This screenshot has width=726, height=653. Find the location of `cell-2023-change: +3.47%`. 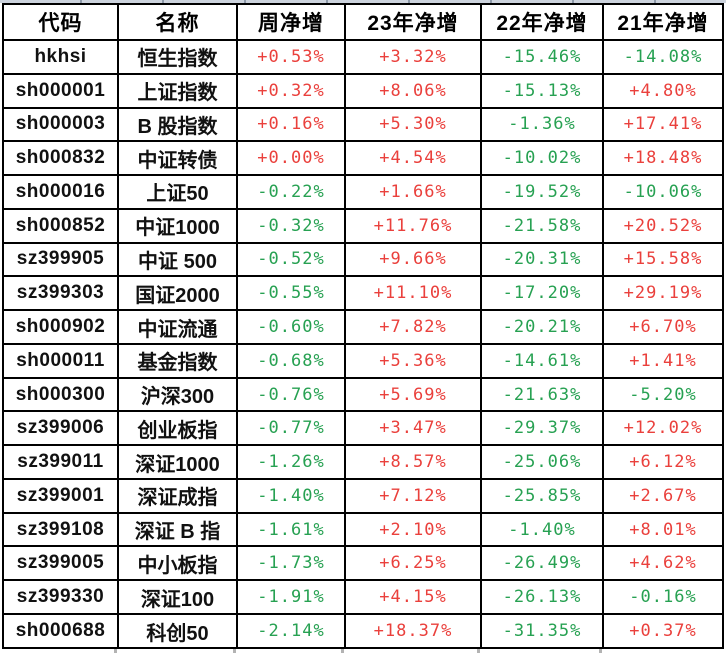

cell-2023-change: +3.47% is located at coordinates (413, 428).